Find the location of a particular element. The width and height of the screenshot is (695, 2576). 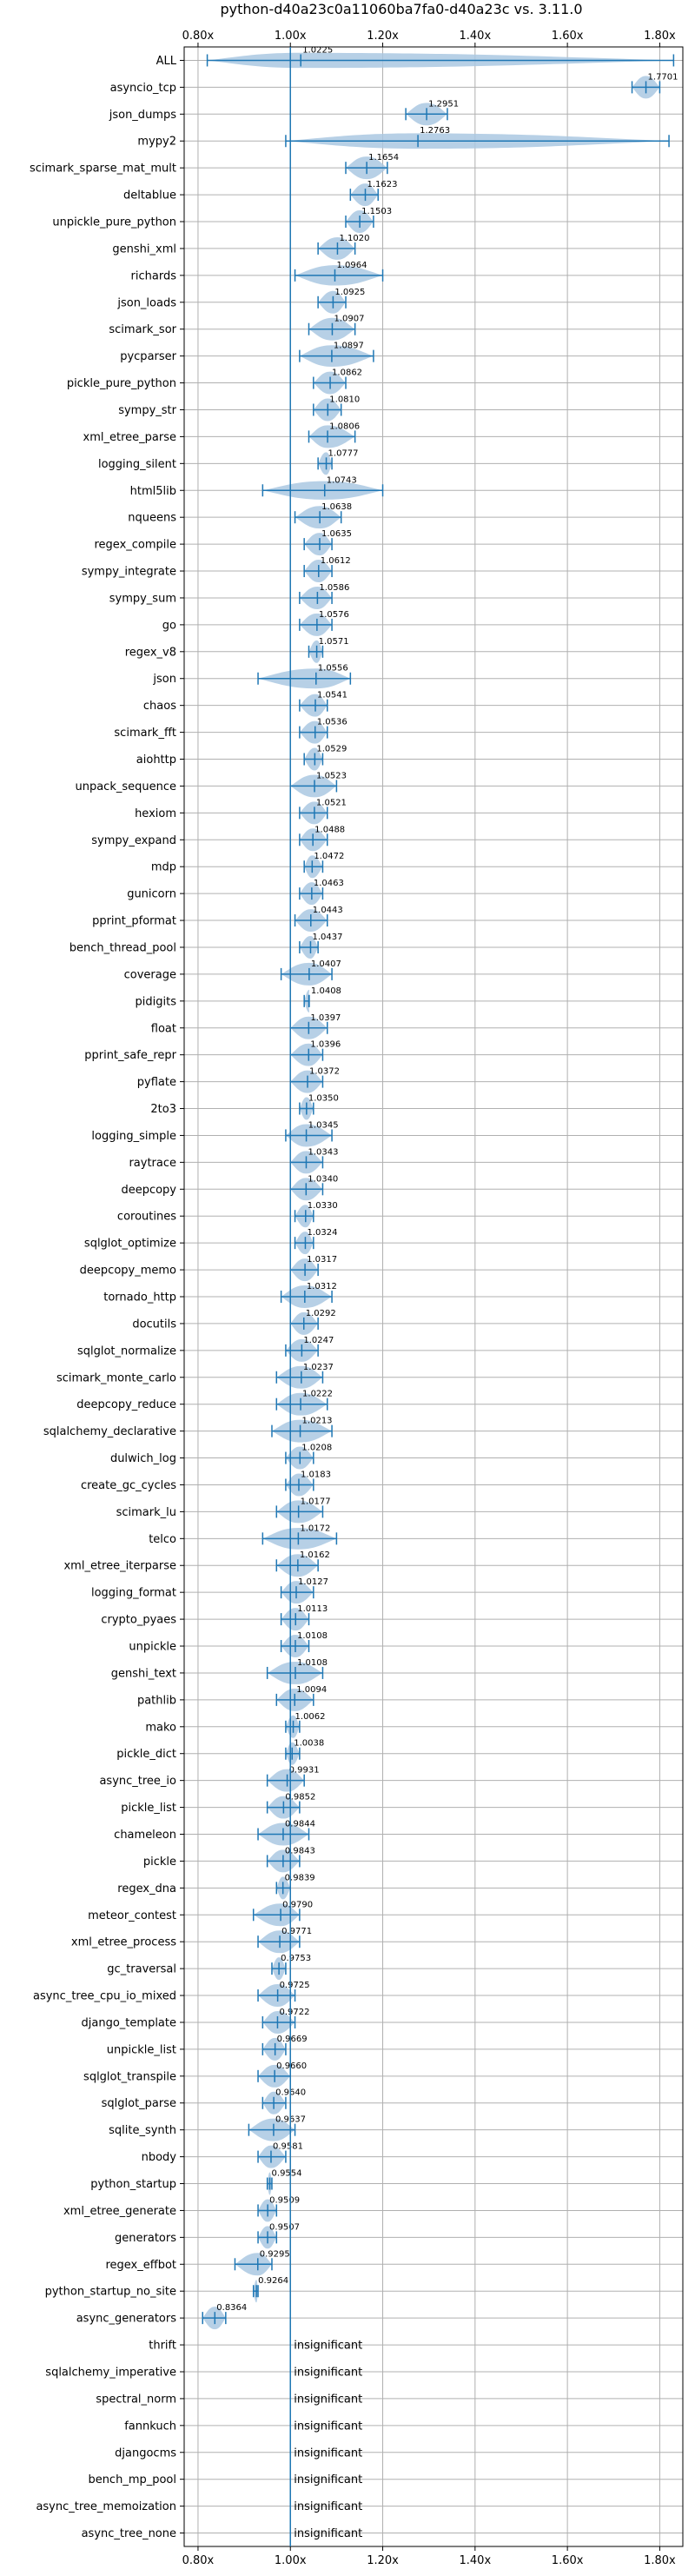

value-label: 1.0208 is located at coordinates (316, 1448).